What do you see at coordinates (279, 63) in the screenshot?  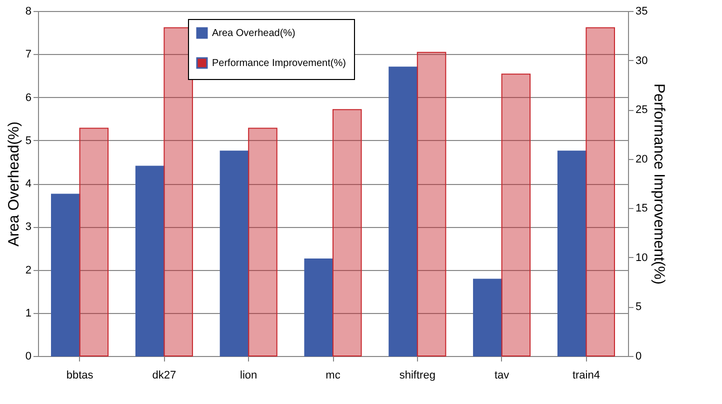 I see `legend-label: Performance Improvement(%)` at bounding box center [279, 63].